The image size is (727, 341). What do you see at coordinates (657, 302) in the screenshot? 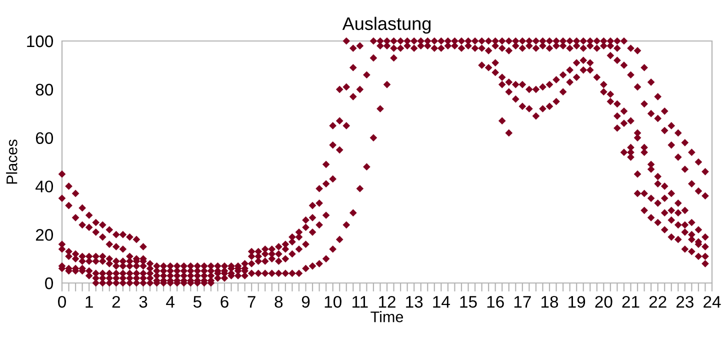
I see `x-tick-label: 22` at bounding box center [657, 302].